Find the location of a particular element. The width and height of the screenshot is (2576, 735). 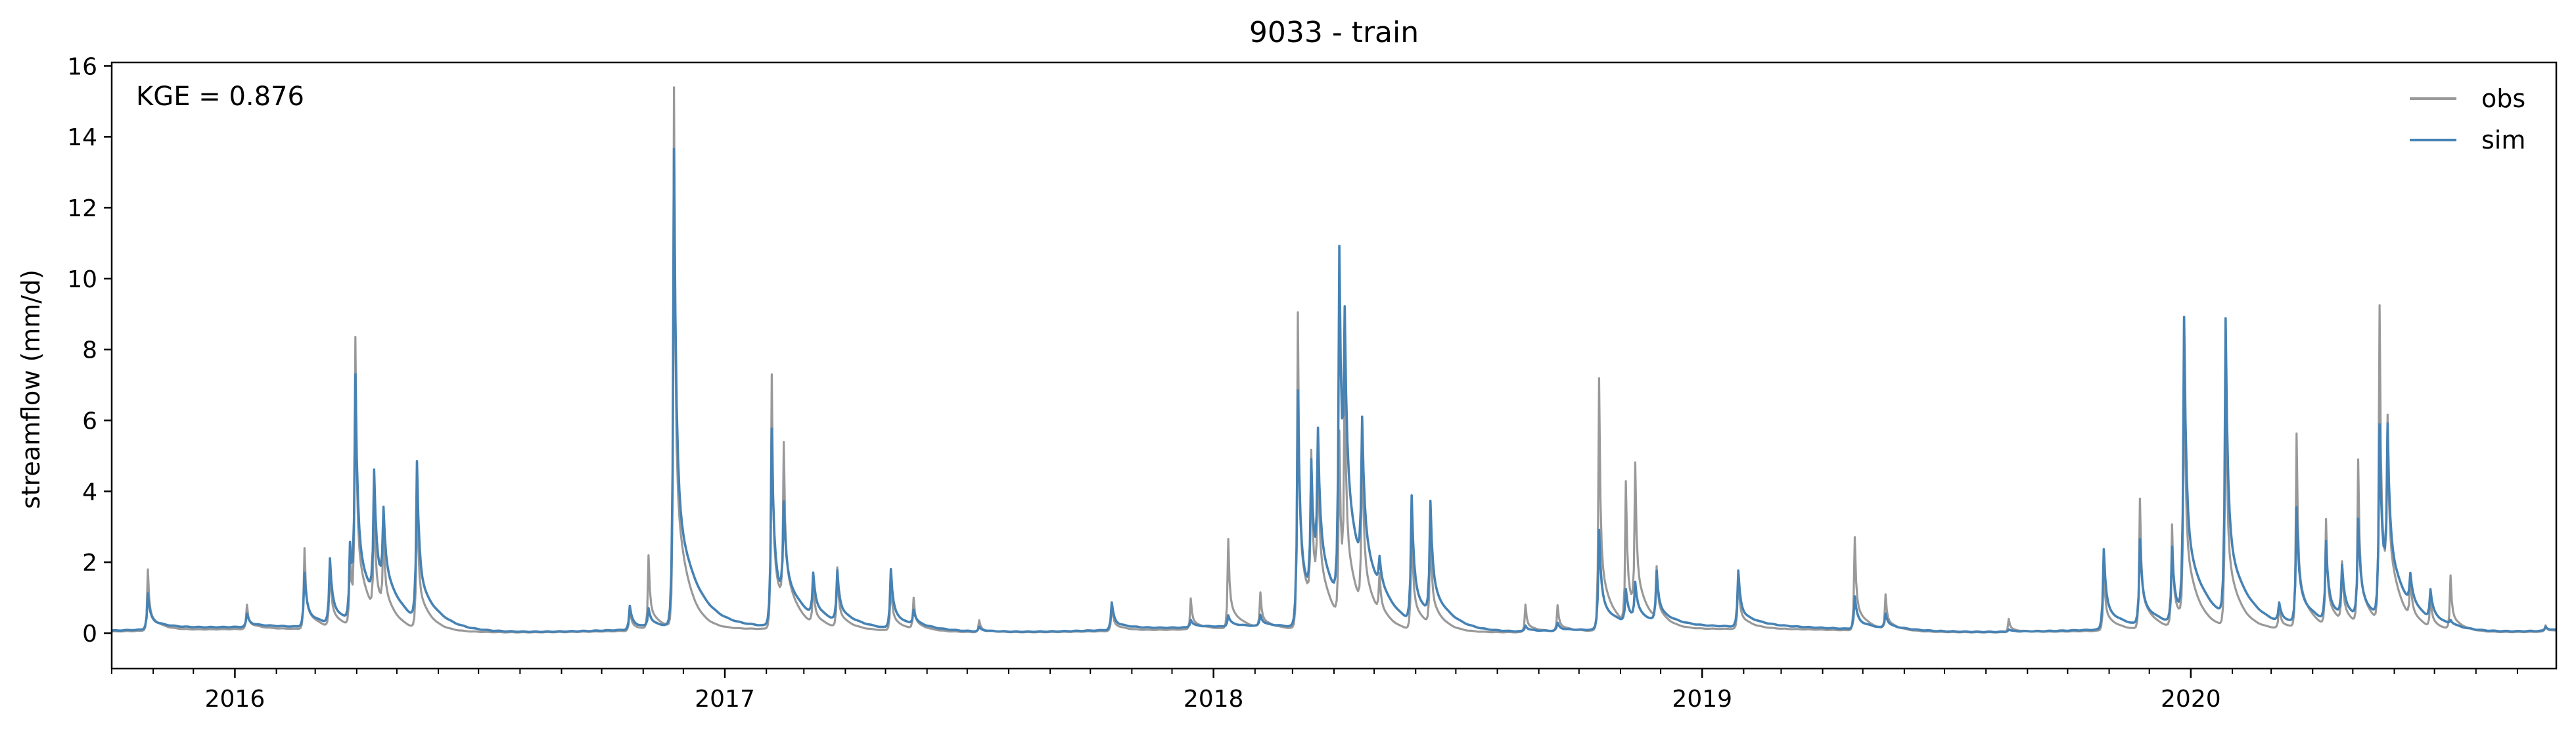

x-axis: 2016 2017 2018 2019 2020 is located at coordinates (1315, 691).